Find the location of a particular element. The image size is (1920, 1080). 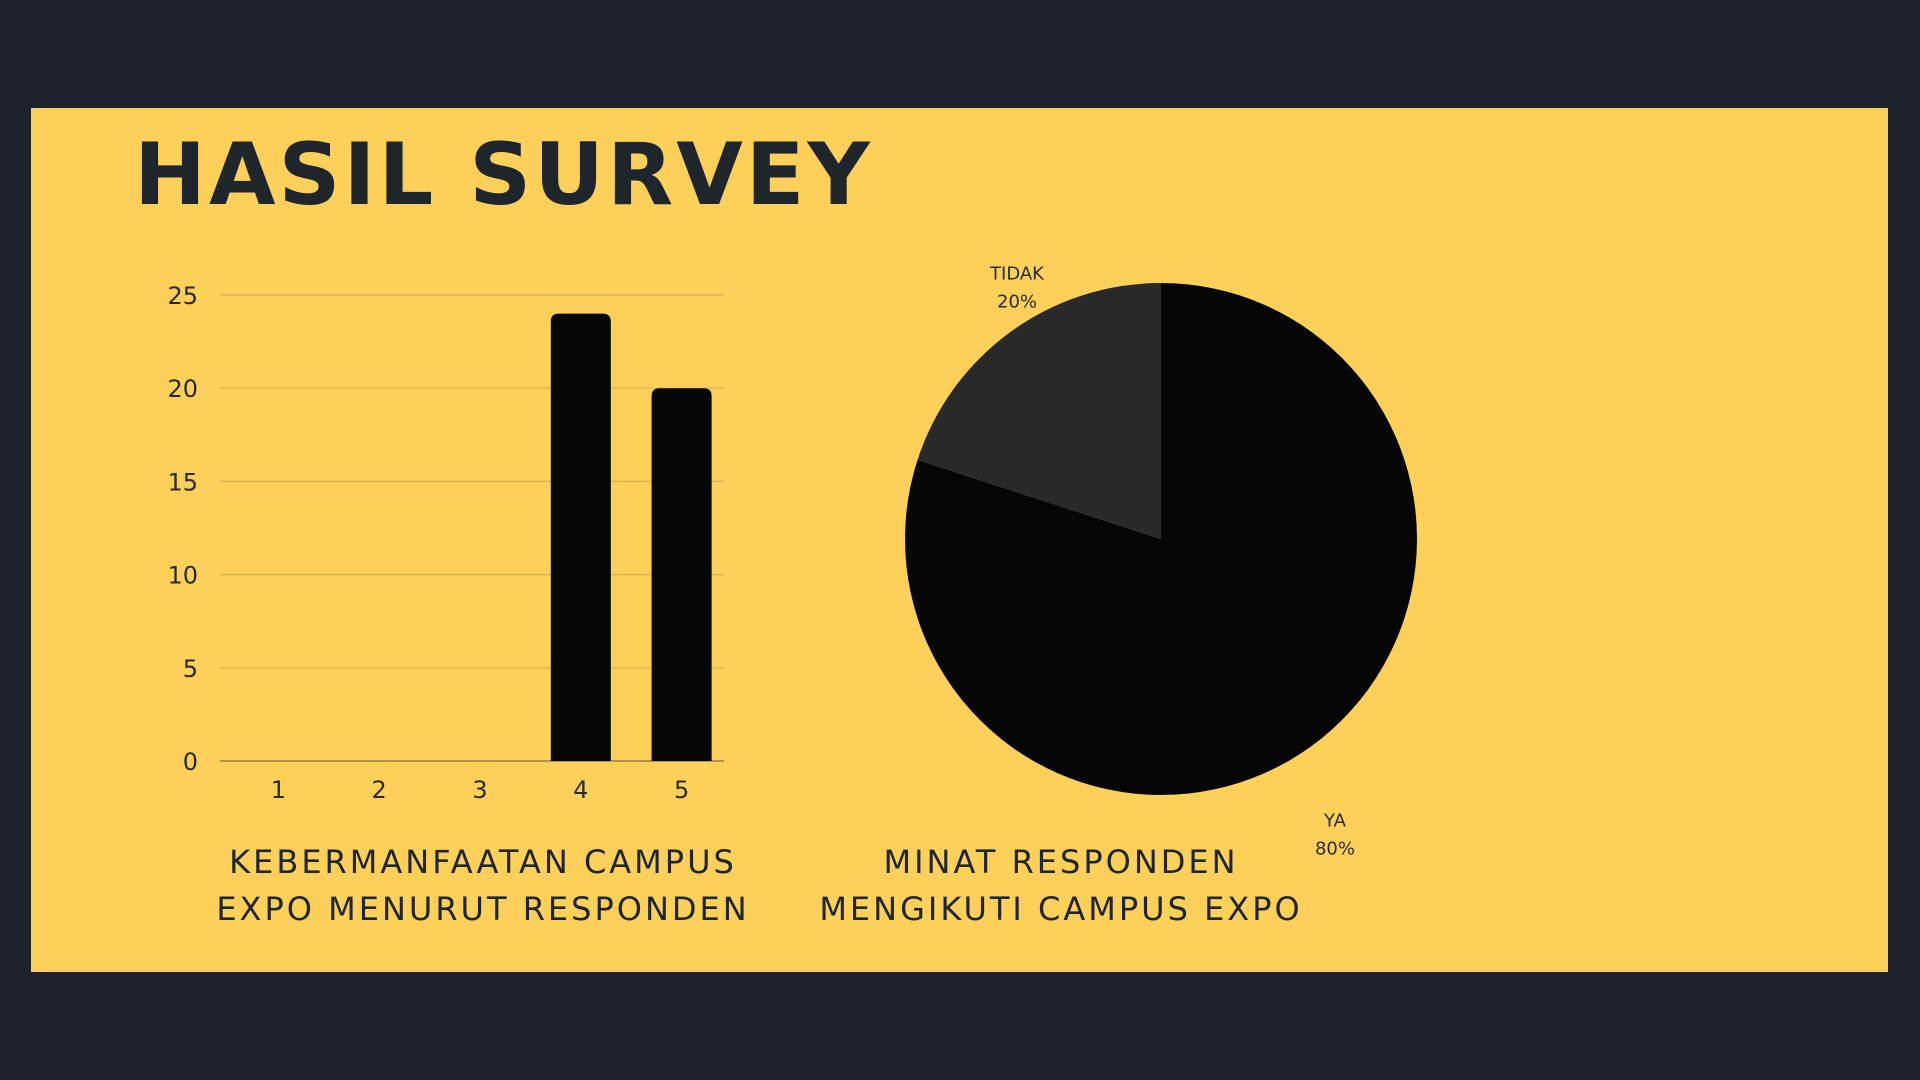

bar-caption-line-2: EXPO MENURUT RESPONDEN is located at coordinates (483, 909).